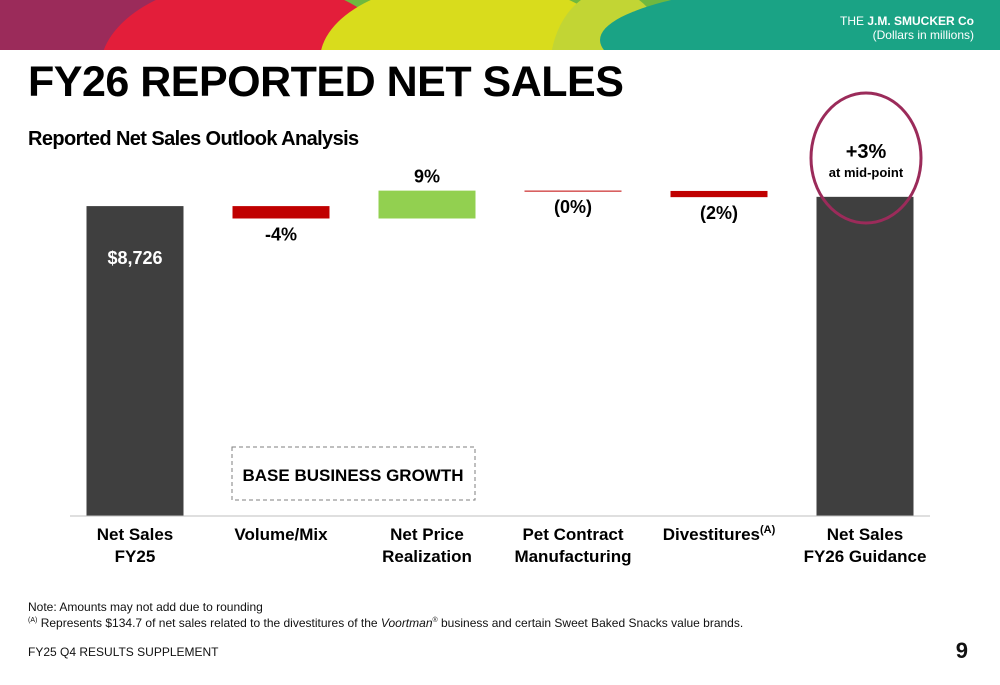  I want to click on x-tick-label-2-1: Volume/Mix, so click(281, 534).